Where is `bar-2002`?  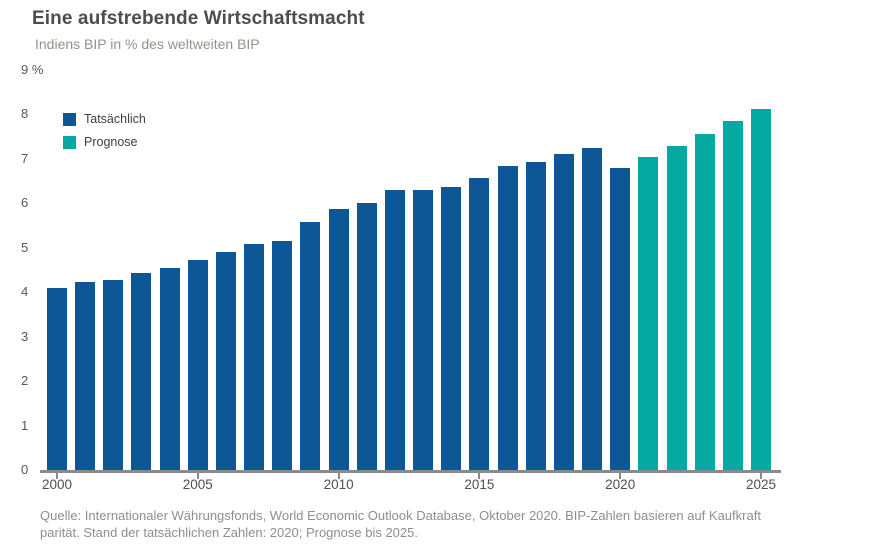
bar-2002 is located at coordinates (113, 374).